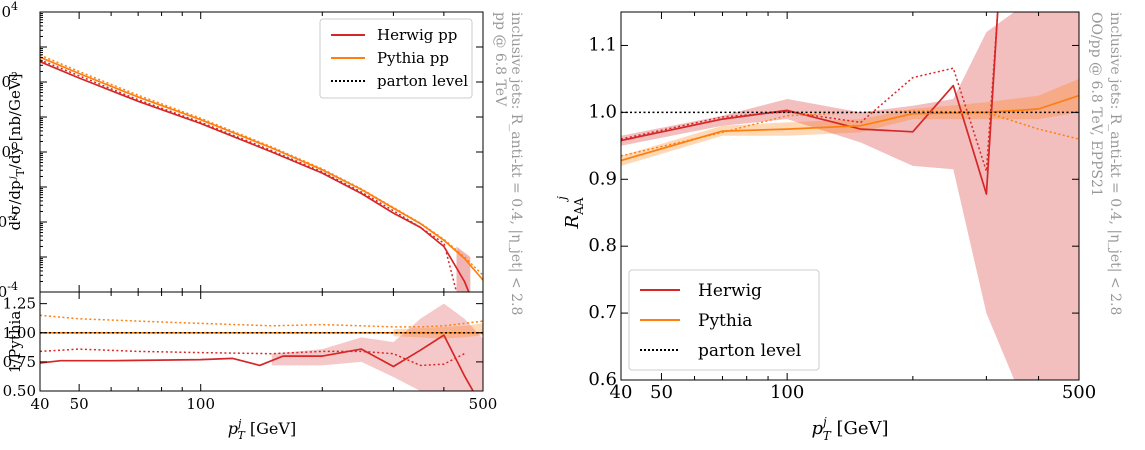  Describe the element at coordinates (1079, 392) in the screenshot. I see `right-xtick-label: 500` at that location.